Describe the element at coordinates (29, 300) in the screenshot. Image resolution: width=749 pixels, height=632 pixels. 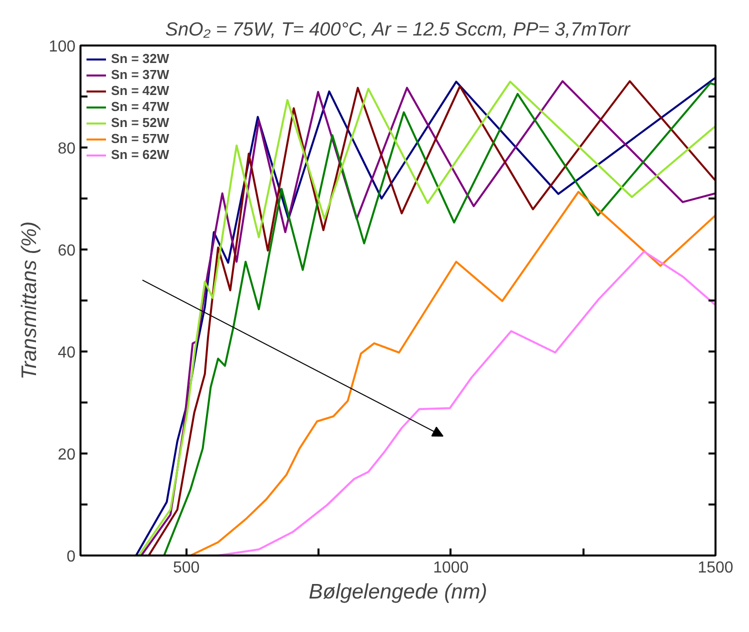
I see `y-axis-title: Transmittans (%)` at that location.